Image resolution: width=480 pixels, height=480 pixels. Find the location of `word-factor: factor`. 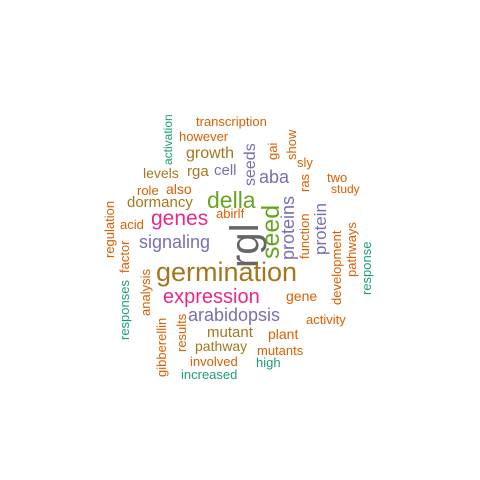

word-factor: factor is located at coordinates (124, 256).